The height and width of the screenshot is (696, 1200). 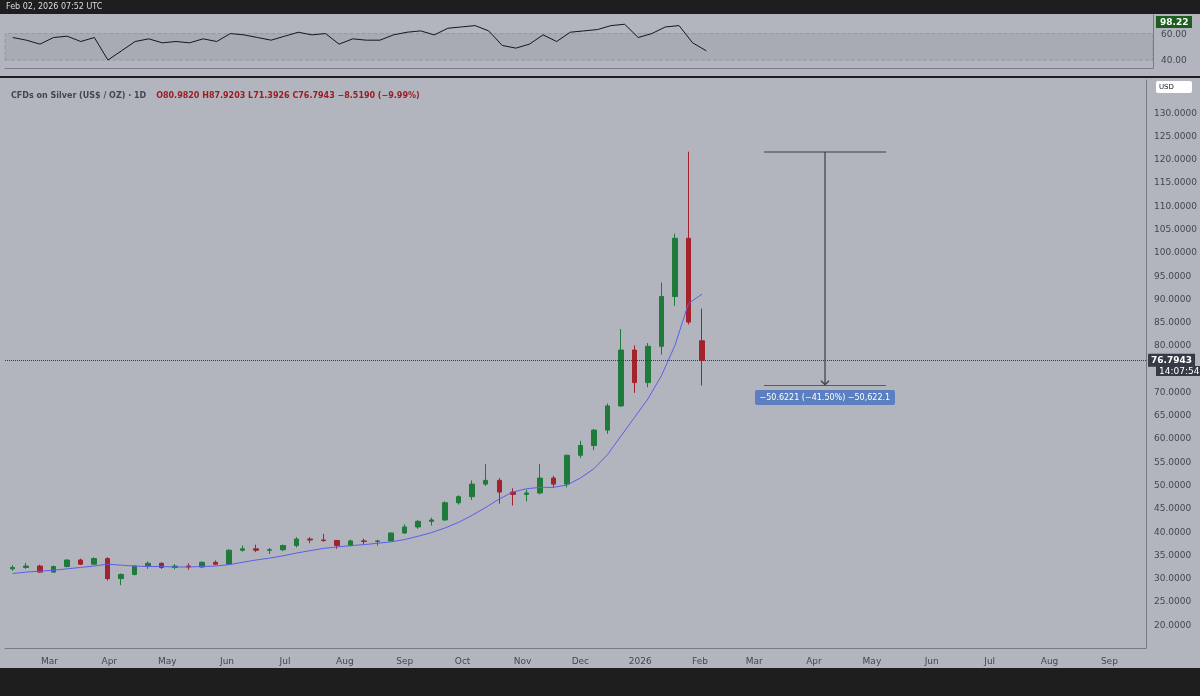 I want to click on y-tick-label: 110.0000, so click(x=1176, y=205).